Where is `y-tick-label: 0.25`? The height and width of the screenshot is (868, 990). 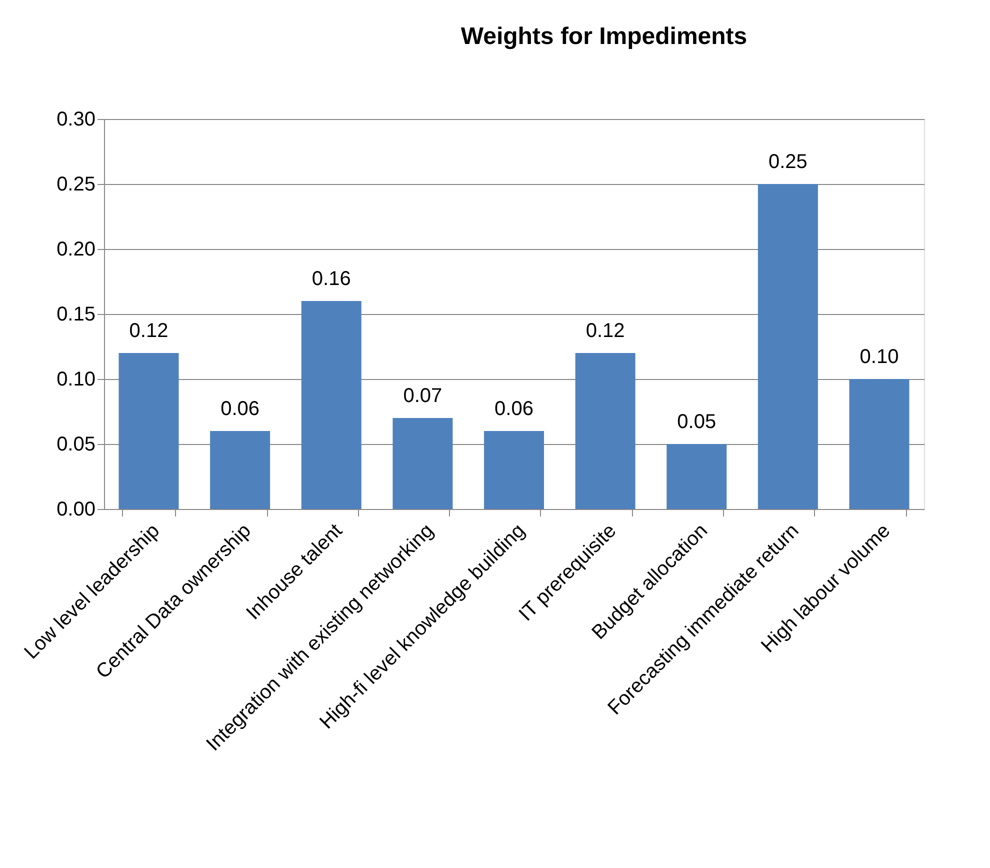 y-tick-label: 0.25 is located at coordinates (76, 185).